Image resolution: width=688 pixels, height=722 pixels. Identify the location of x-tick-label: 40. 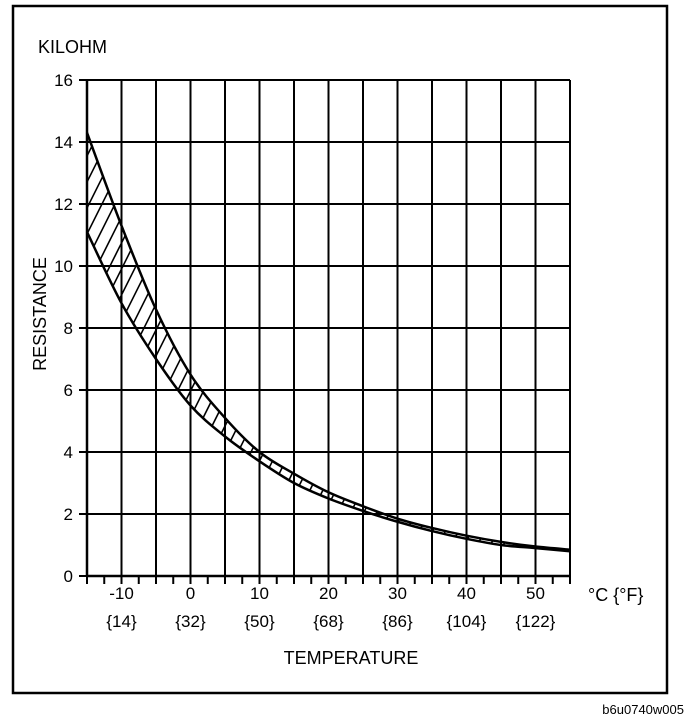
(466, 593).